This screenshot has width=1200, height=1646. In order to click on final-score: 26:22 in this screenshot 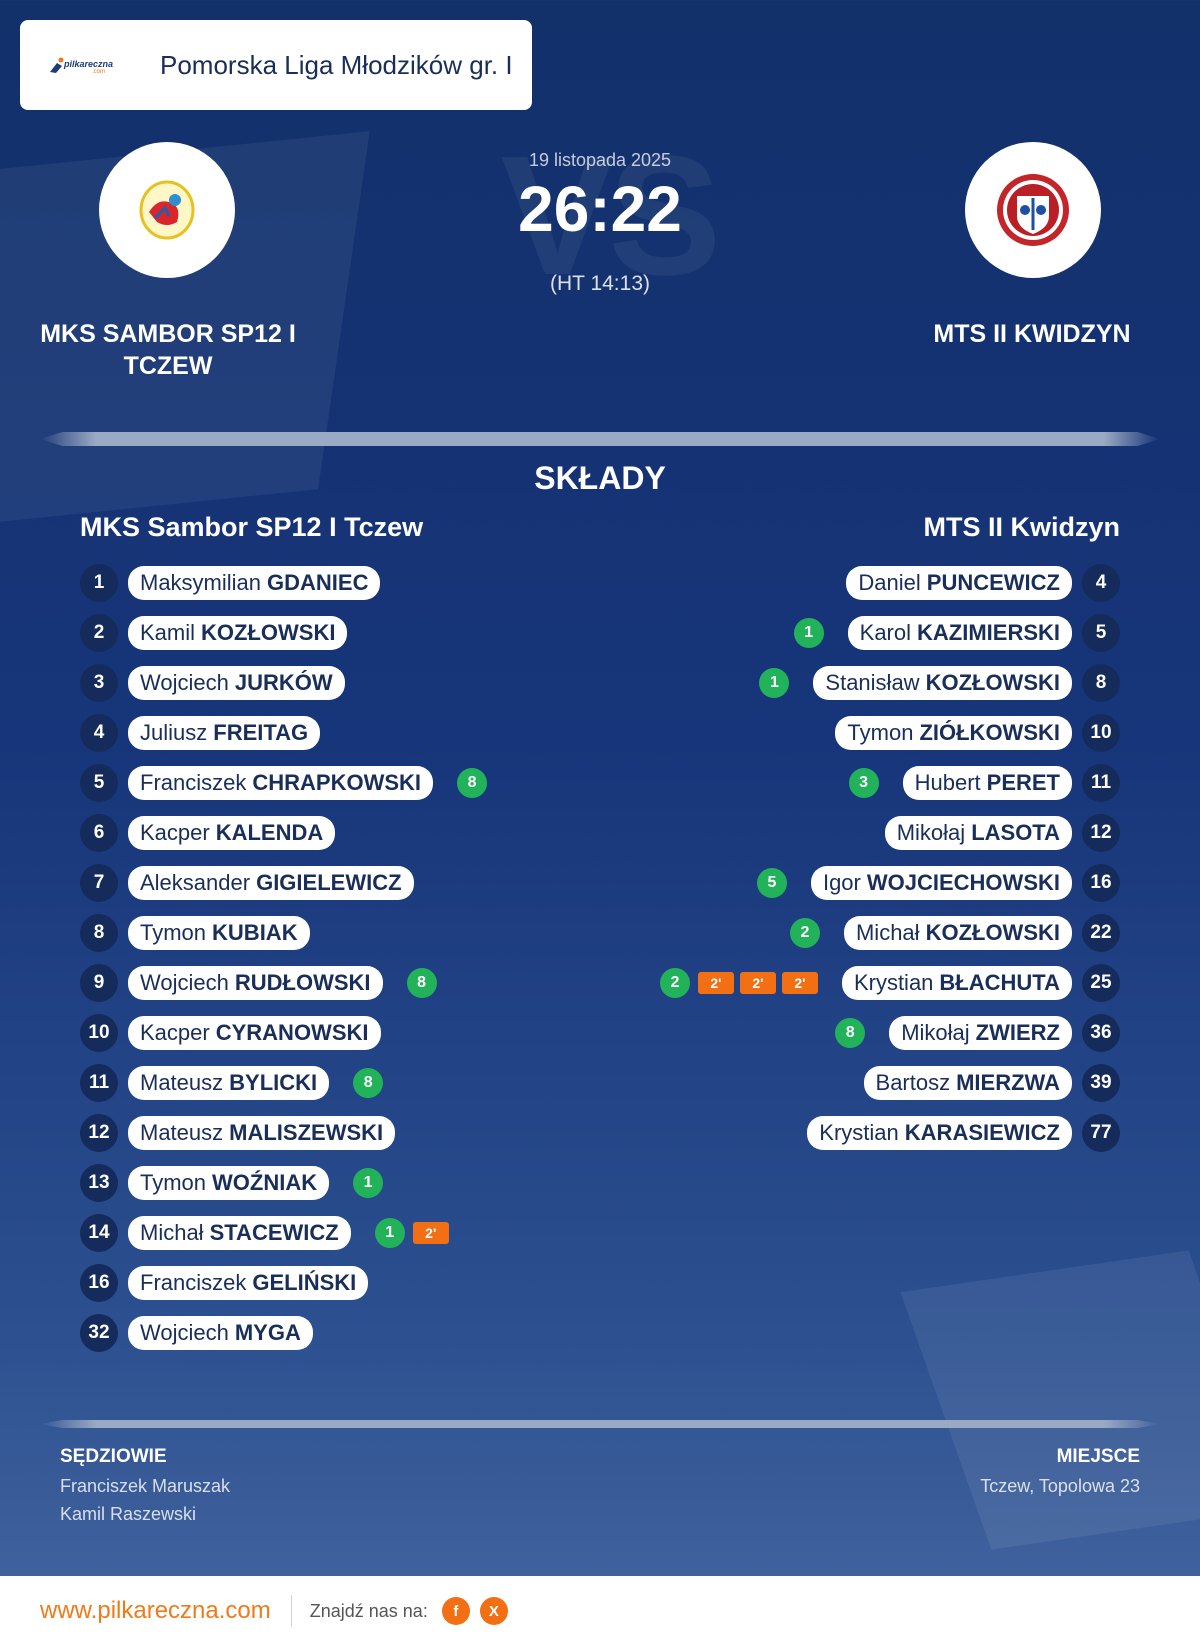, I will do `click(600, 209)`.